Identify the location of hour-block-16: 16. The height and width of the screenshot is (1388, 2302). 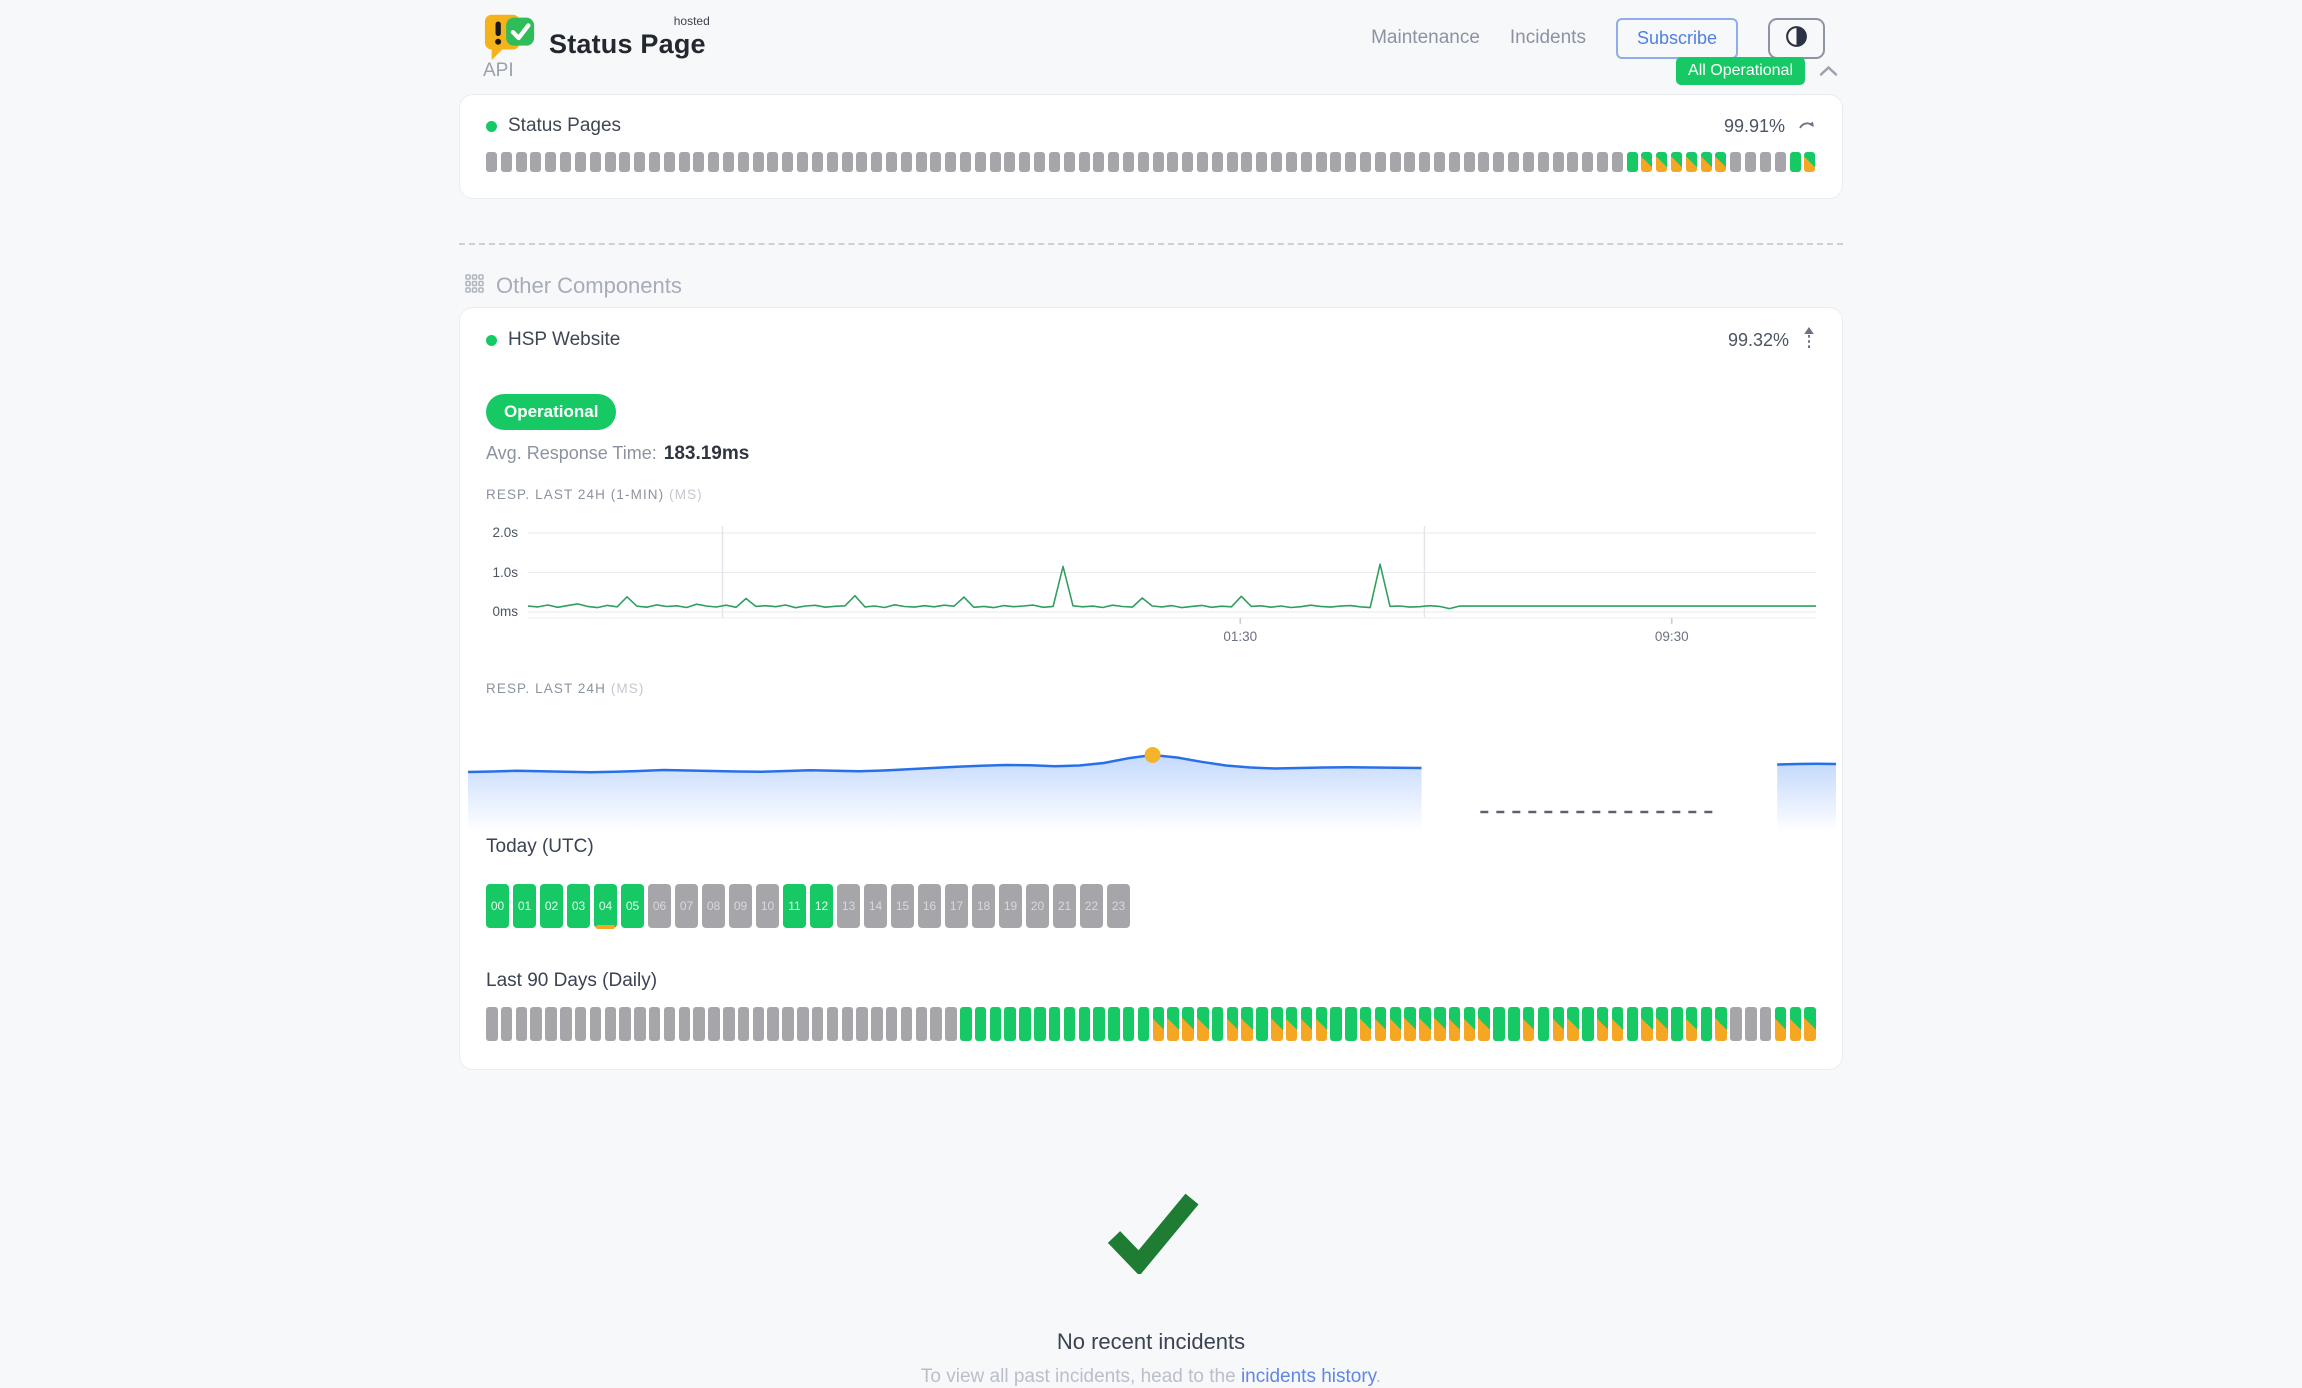
(929, 906).